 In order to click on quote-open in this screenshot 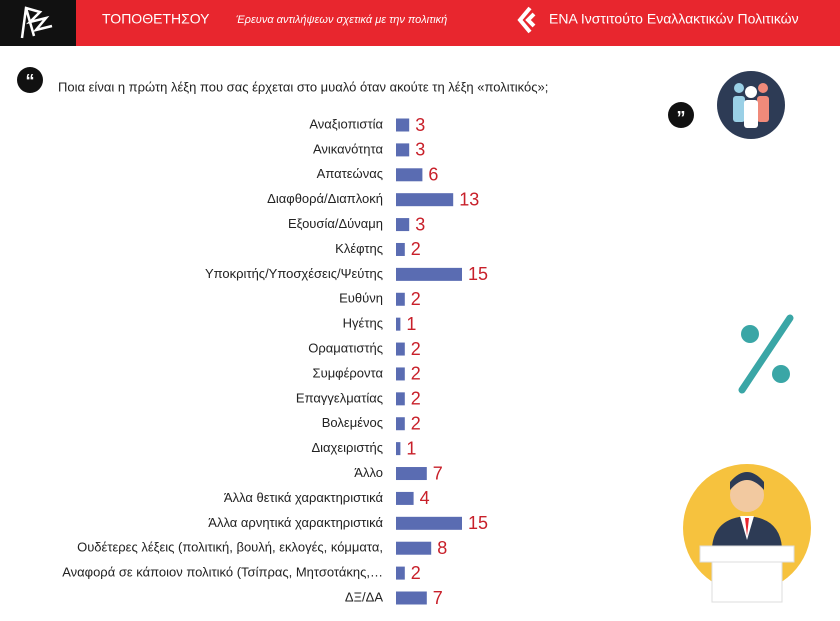, I will do `click(30, 80)`.